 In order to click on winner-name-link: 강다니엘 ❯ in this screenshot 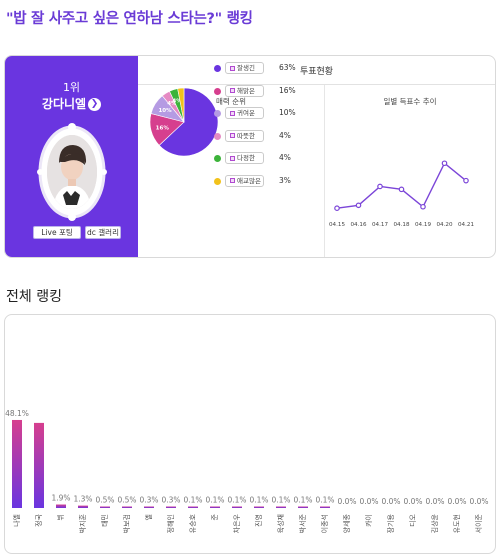, I will do `click(71, 103)`.